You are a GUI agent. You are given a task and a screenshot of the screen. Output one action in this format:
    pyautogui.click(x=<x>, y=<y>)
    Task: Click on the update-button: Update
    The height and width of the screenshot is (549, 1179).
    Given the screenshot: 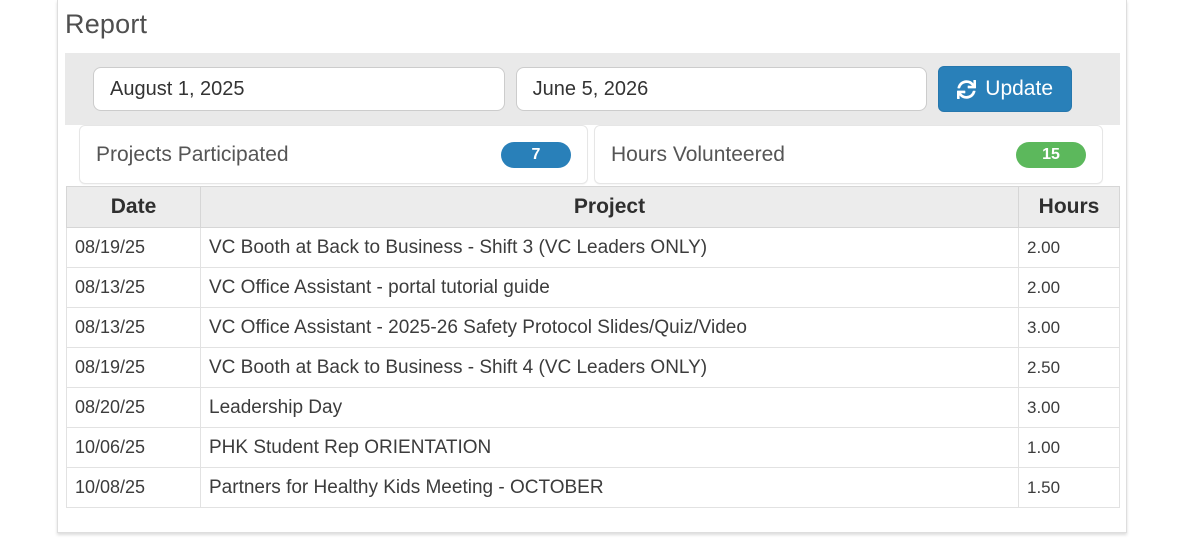 What is the action you would take?
    pyautogui.click(x=1005, y=89)
    